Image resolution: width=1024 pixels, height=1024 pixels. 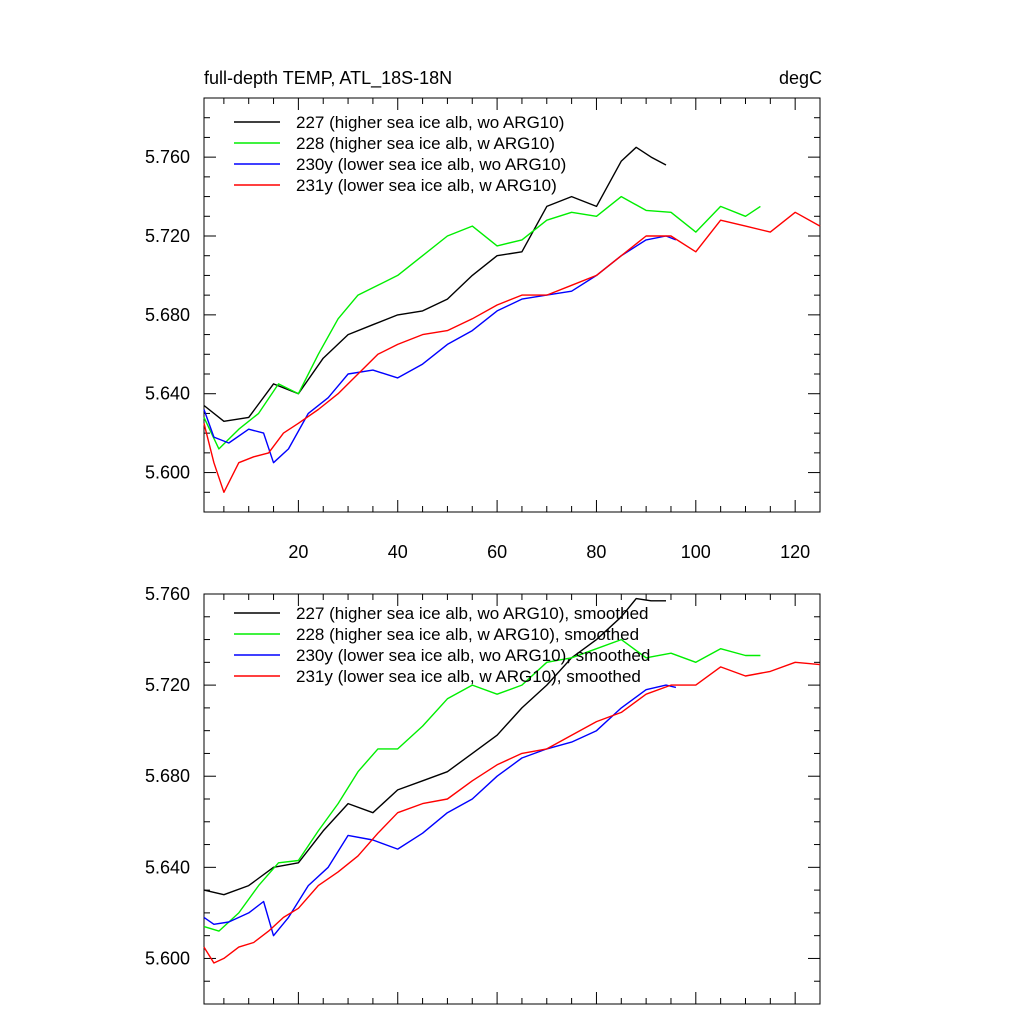 I want to click on legend-label-3: 230y (lower sea ice alb, wo ARG10), so click(x=431, y=164).